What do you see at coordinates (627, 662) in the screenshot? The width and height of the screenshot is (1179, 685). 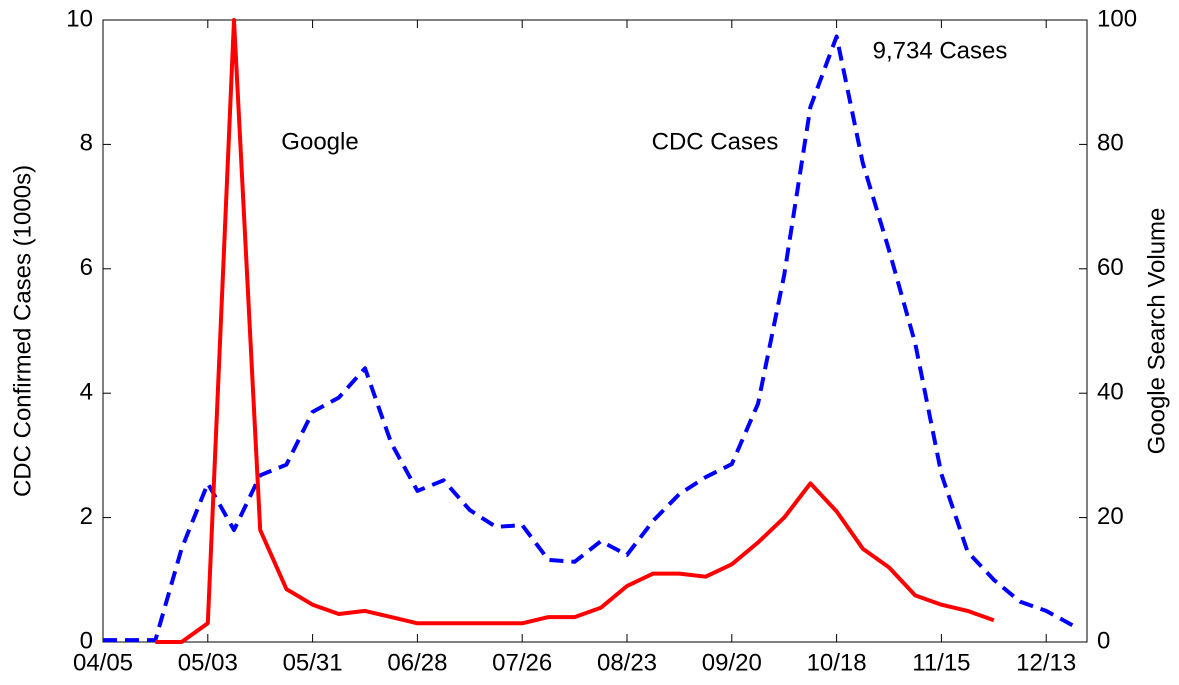 I see `x-tick-label: 08/23` at bounding box center [627, 662].